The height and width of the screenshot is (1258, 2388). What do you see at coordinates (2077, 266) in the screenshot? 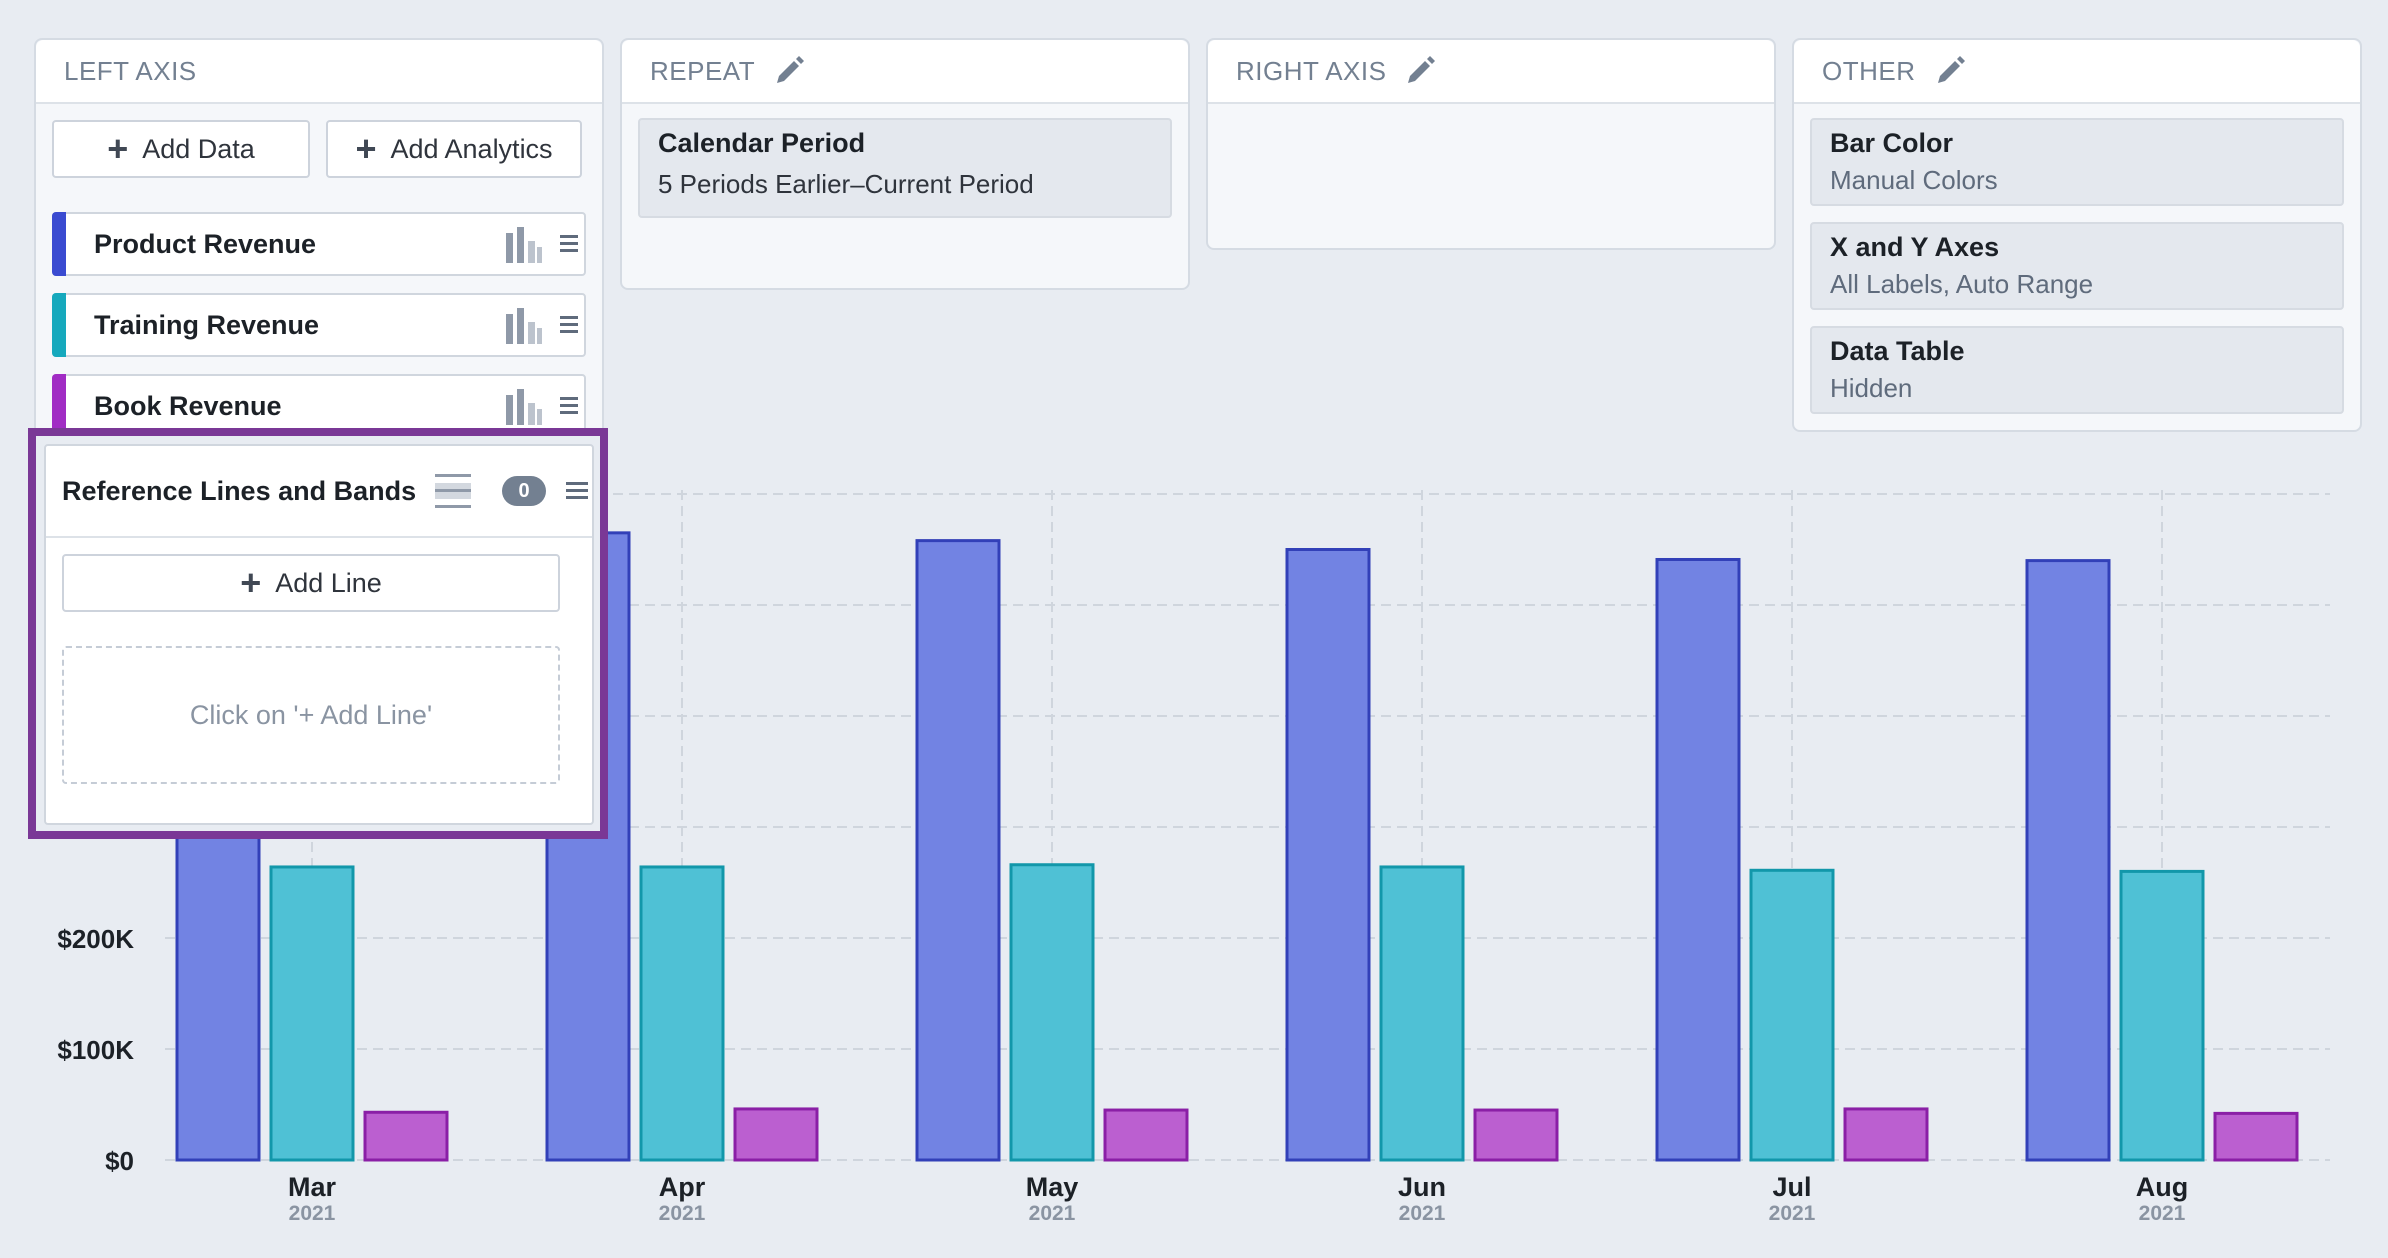
I see `axes-card: X and Y Axes All Labels, Auto Range` at bounding box center [2077, 266].